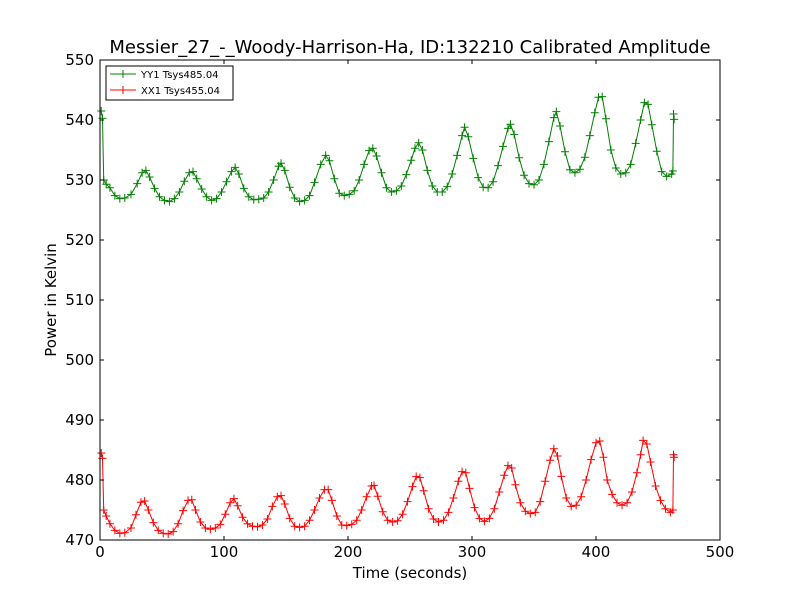 The image size is (800, 600). What do you see at coordinates (410, 573) in the screenshot?
I see `x-axis-label: Time (seconds)` at bounding box center [410, 573].